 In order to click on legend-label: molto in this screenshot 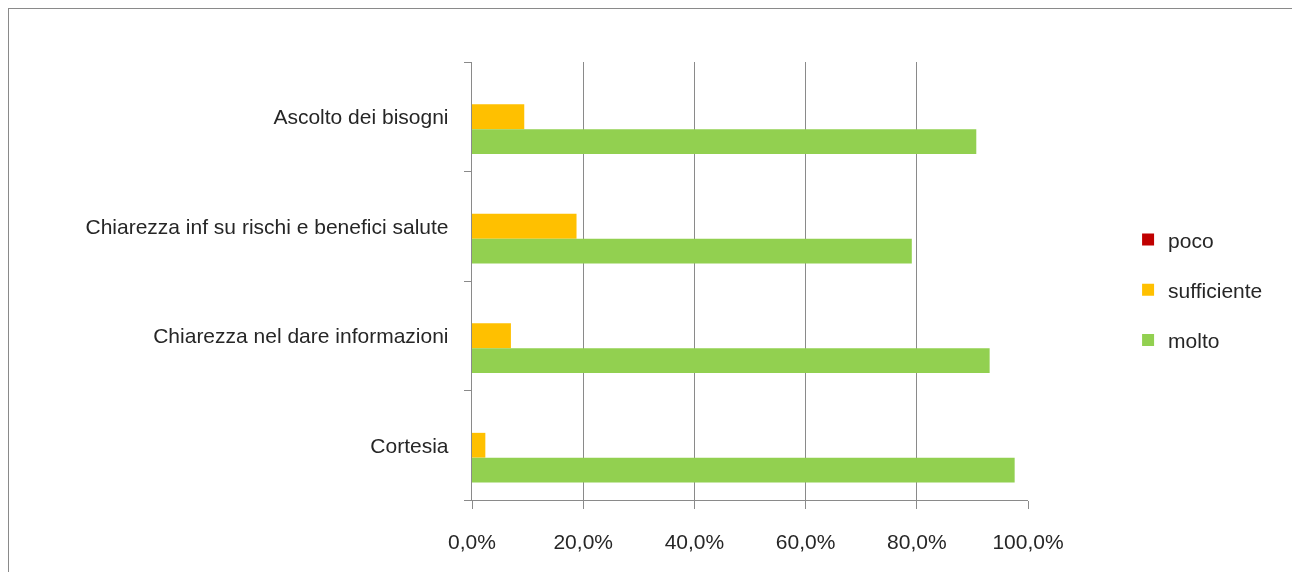, I will do `click(1194, 341)`.